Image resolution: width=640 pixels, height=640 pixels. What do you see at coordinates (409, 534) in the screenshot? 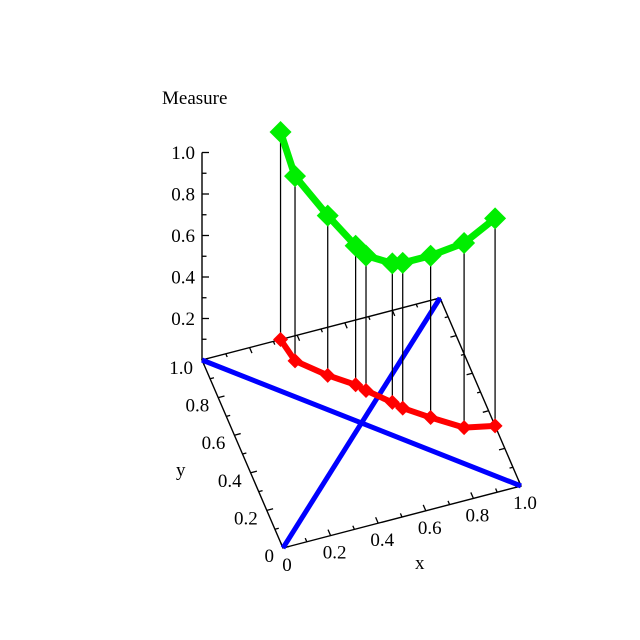
I see `x-axis-tick-labels: 0 0.2 0.4 0.6 0.8 1.0` at bounding box center [409, 534].